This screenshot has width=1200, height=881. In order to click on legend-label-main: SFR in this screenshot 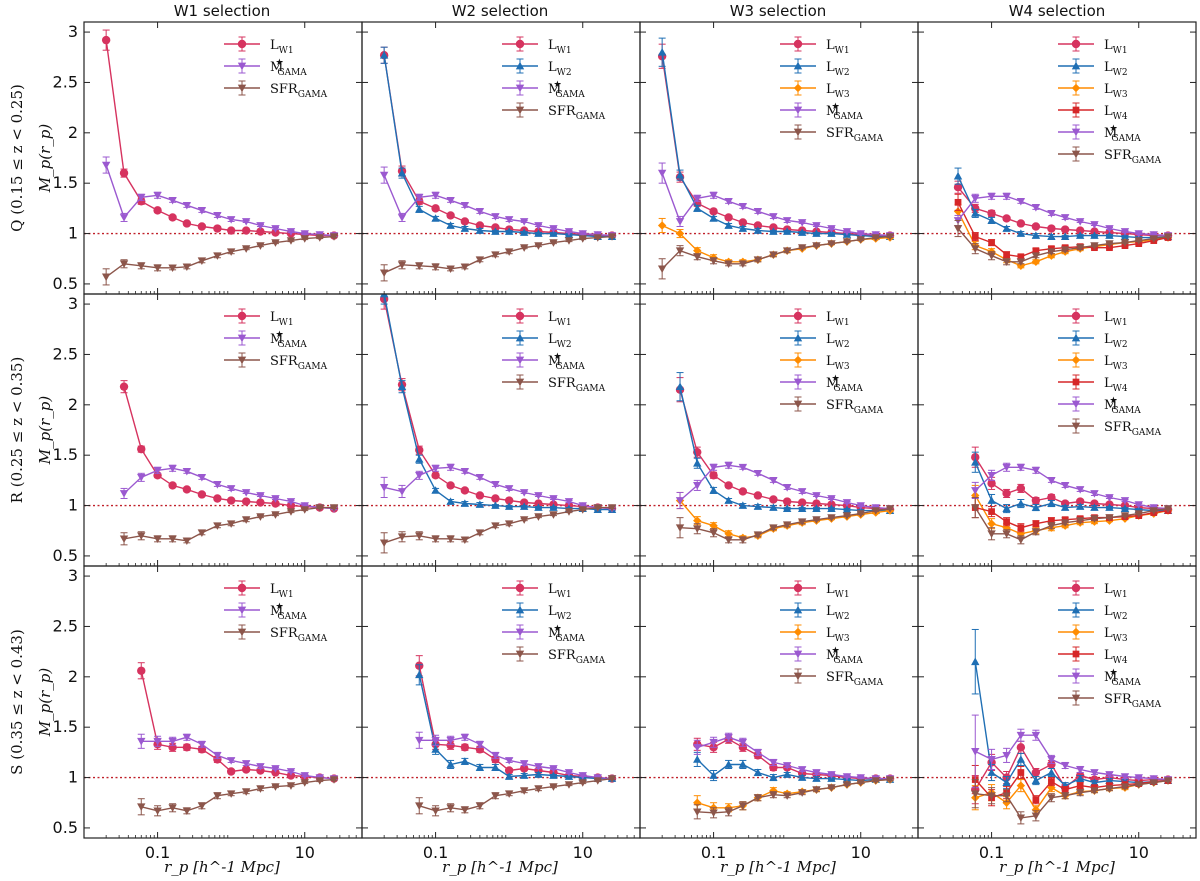, I will do `click(284, 89)`.